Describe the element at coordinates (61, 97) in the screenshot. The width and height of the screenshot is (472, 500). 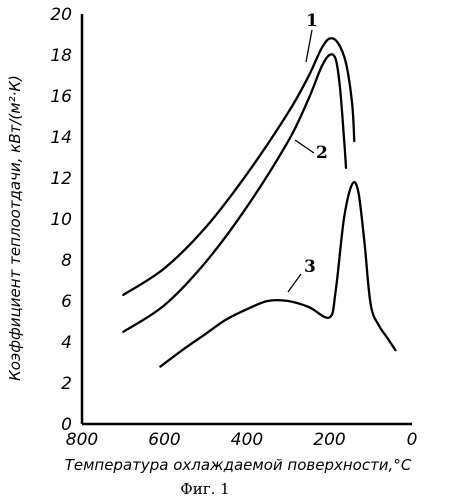
I see `y-tick-label: 16` at that location.